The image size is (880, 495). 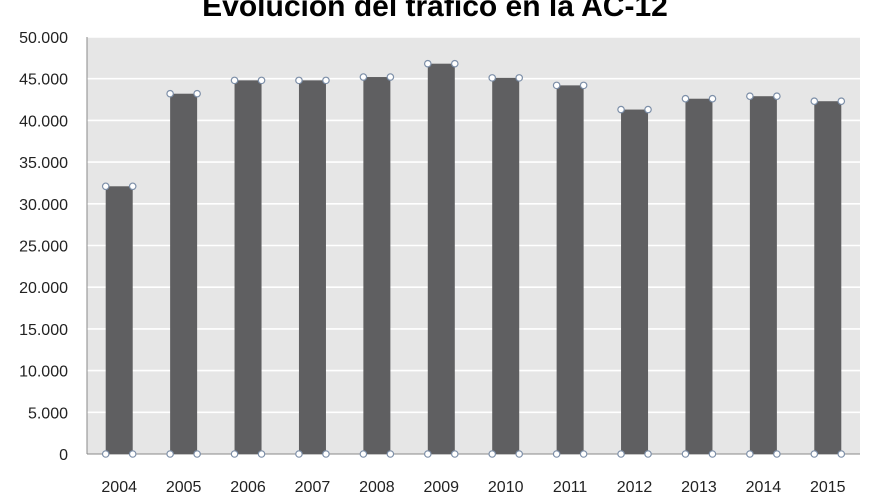 What do you see at coordinates (248, 487) in the screenshot?
I see `x-tick-label: 2006` at bounding box center [248, 487].